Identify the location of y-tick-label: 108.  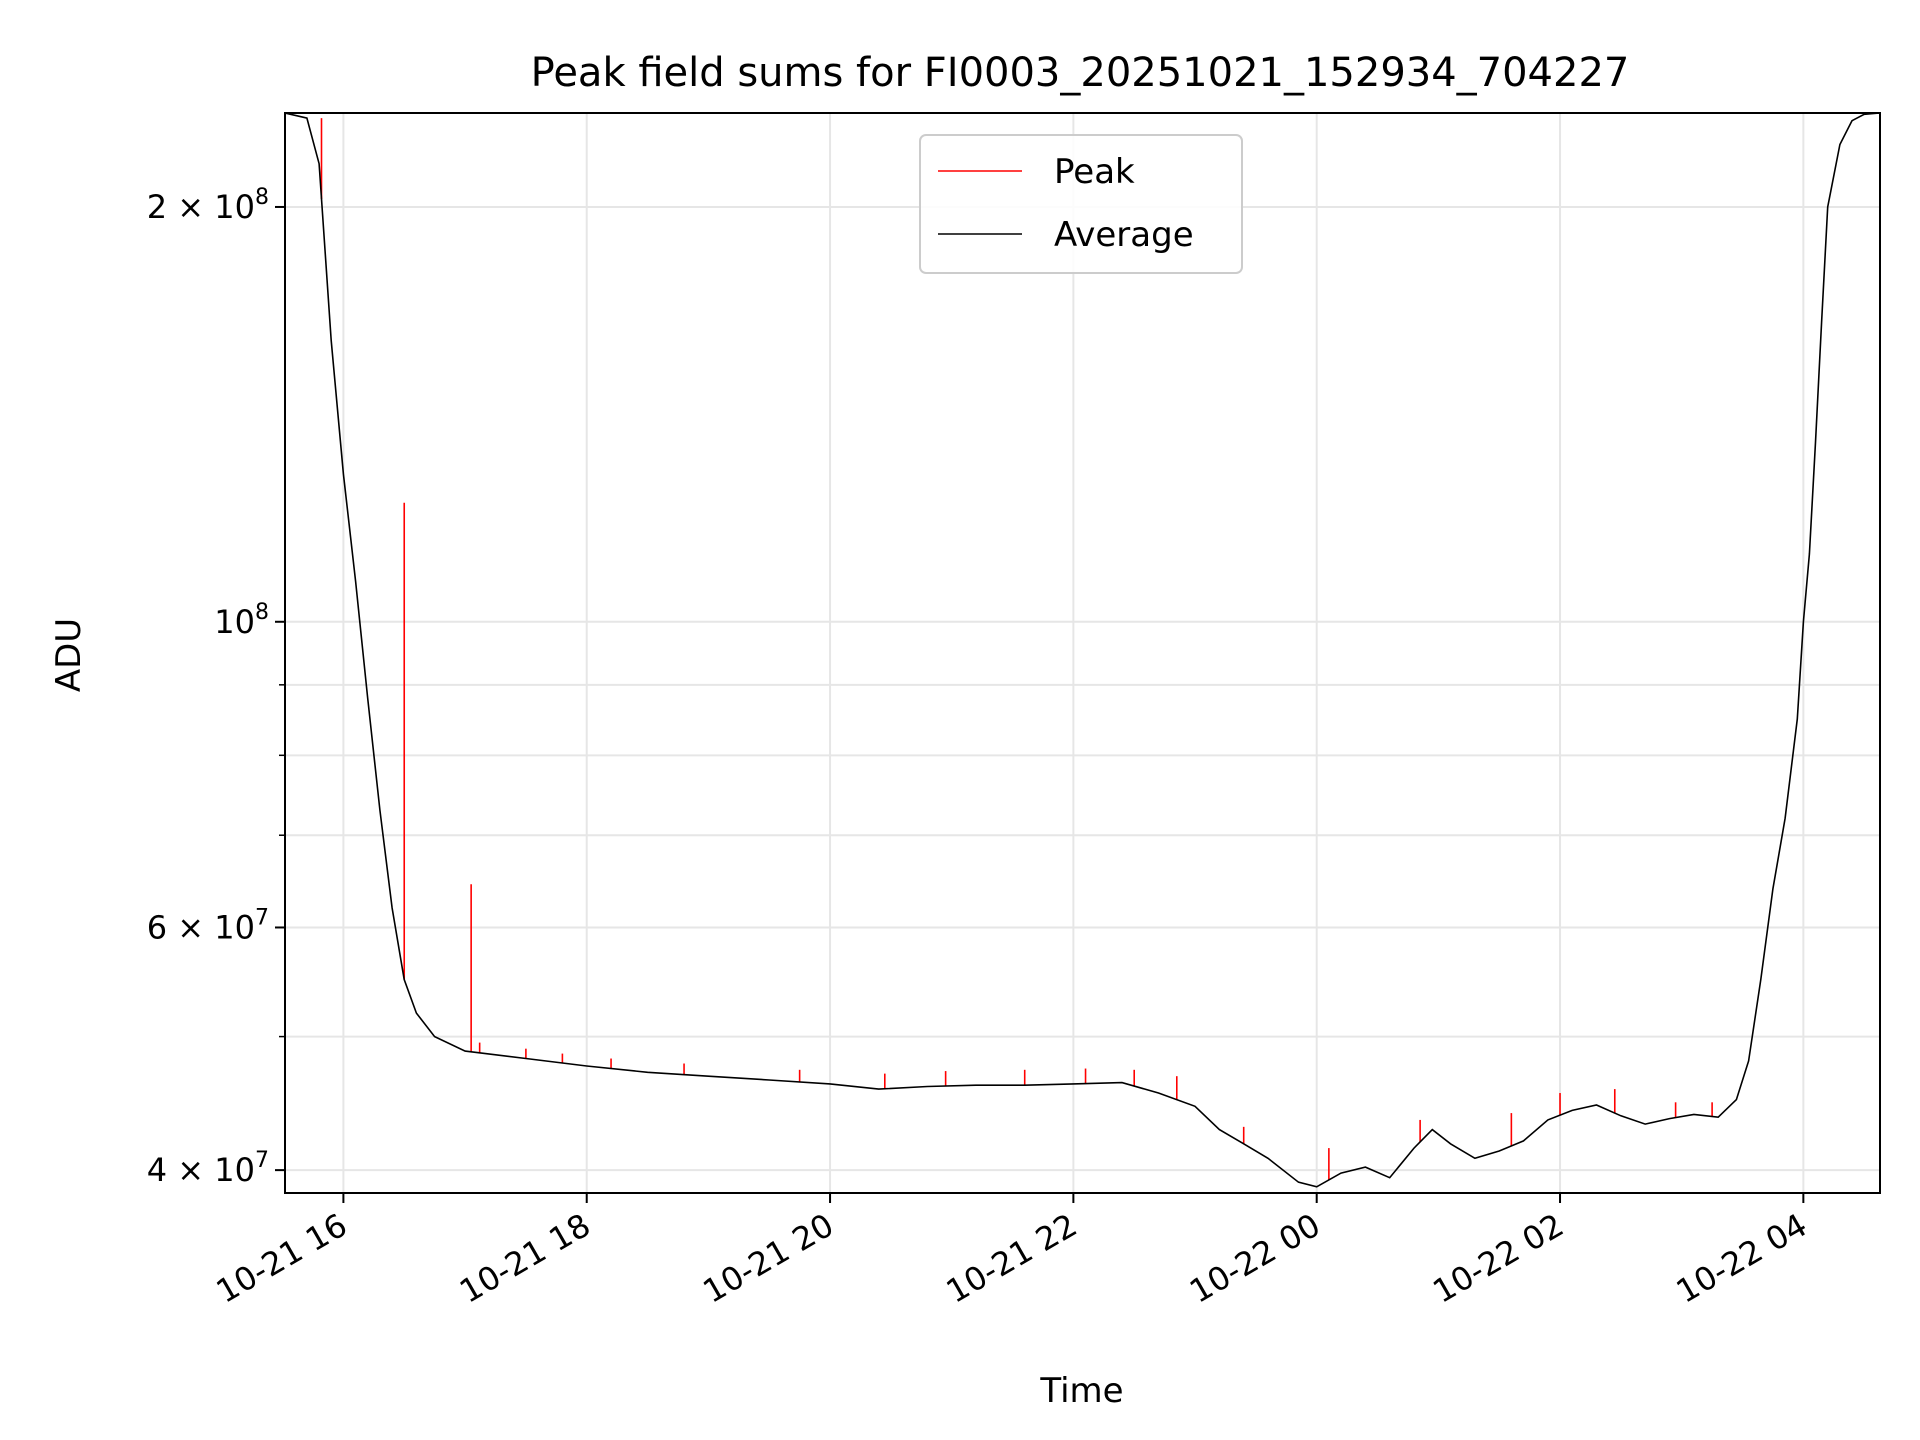
(241, 620).